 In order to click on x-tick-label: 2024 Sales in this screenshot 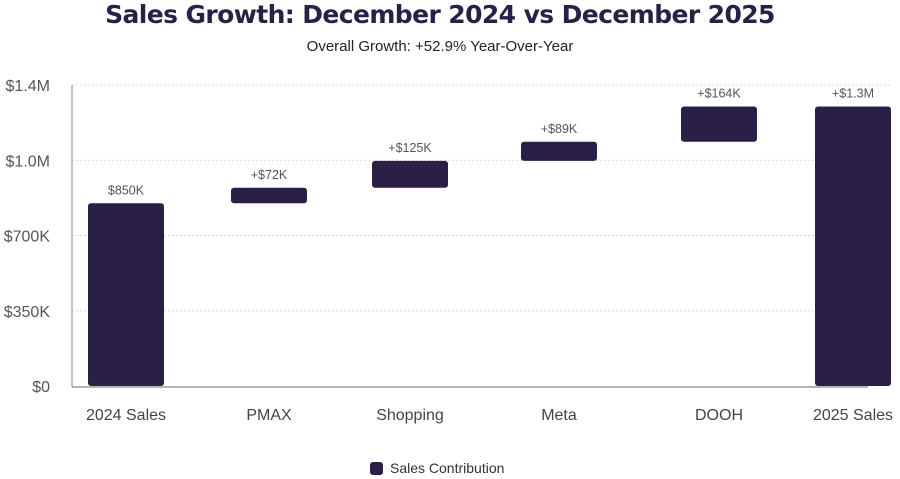, I will do `click(126, 415)`.